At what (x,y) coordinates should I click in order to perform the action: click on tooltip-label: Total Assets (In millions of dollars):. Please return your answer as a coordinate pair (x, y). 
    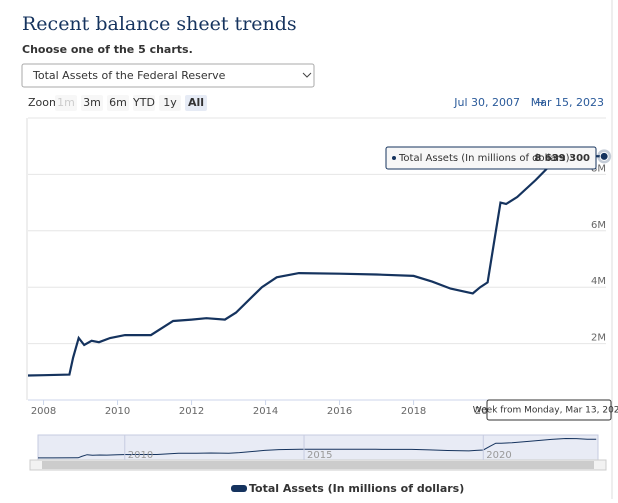
    Looking at the image, I should click on (485, 158).